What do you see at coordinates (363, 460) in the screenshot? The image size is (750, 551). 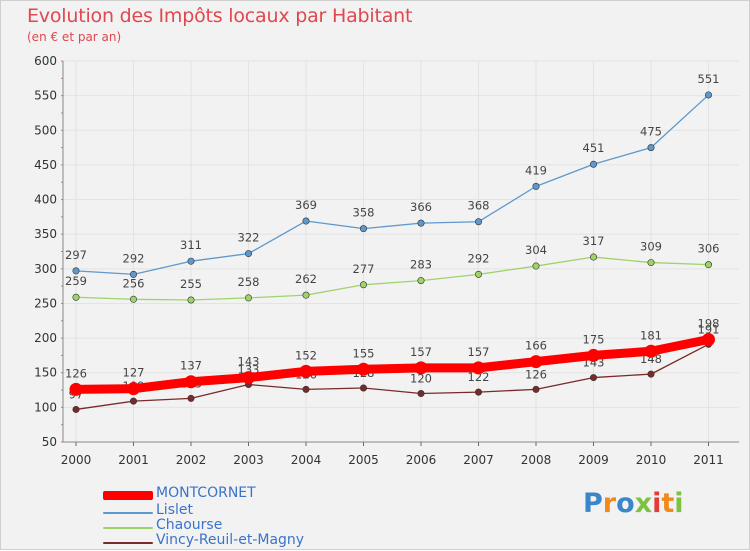 I see `x-tick-label: 2005` at bounding box center [363, 460].